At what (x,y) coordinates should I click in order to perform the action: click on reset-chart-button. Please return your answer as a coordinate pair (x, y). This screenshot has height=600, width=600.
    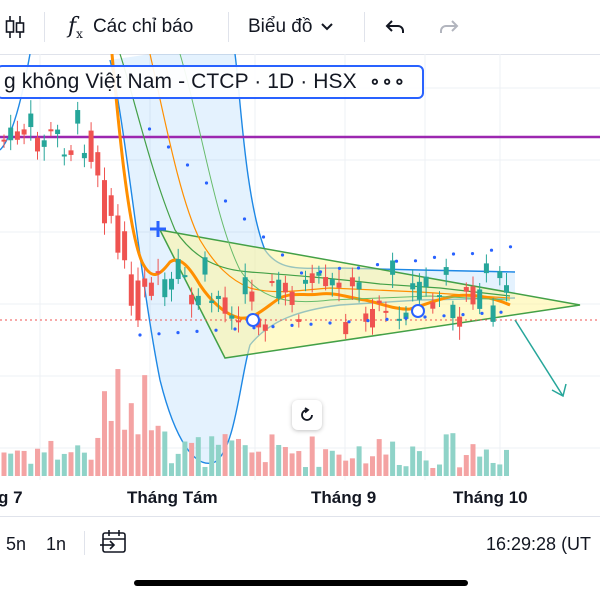
    Looking at the image, I should click on (307, 415).